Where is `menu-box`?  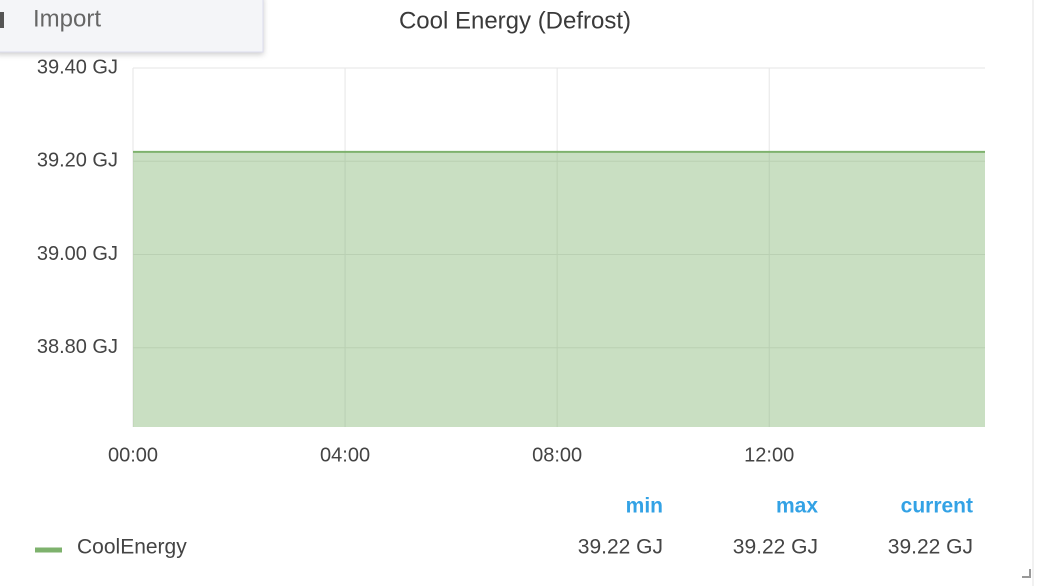 menu-box is located at coordinates (132, 26).